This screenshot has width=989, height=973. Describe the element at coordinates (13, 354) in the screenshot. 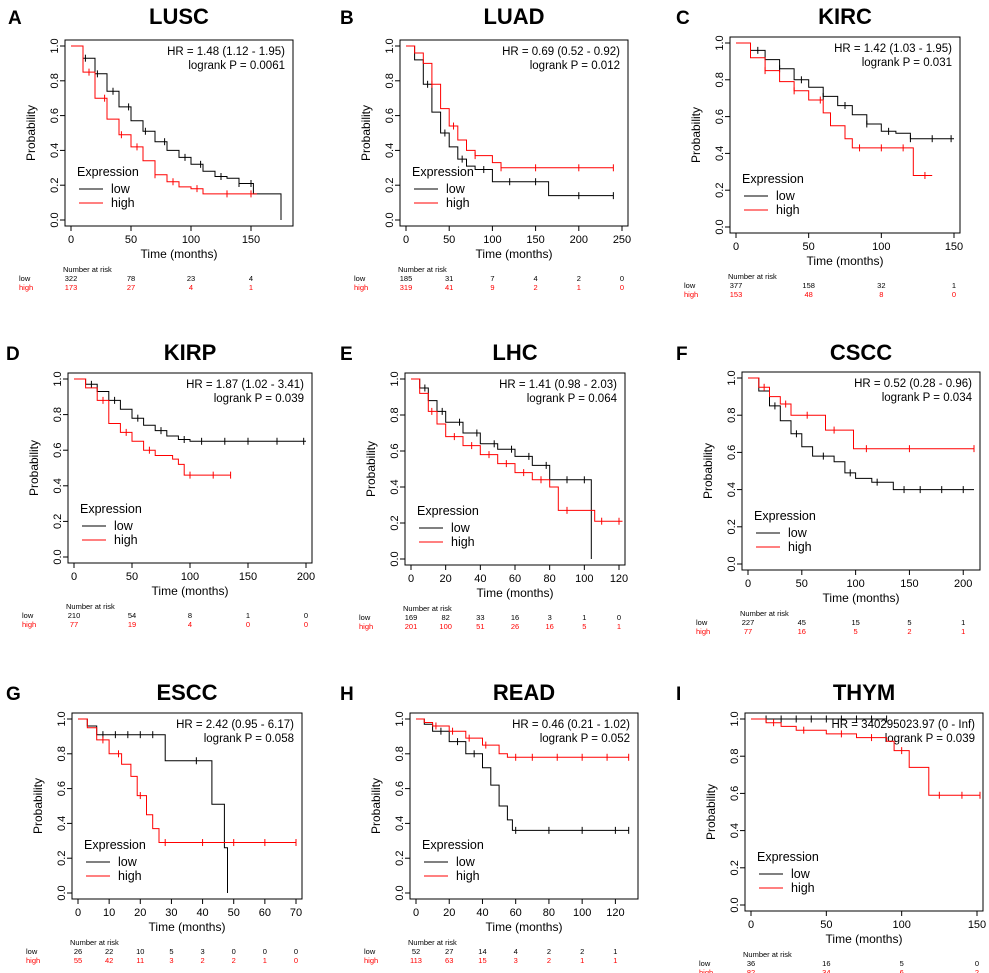

I see `panel-letter: D` at that location.